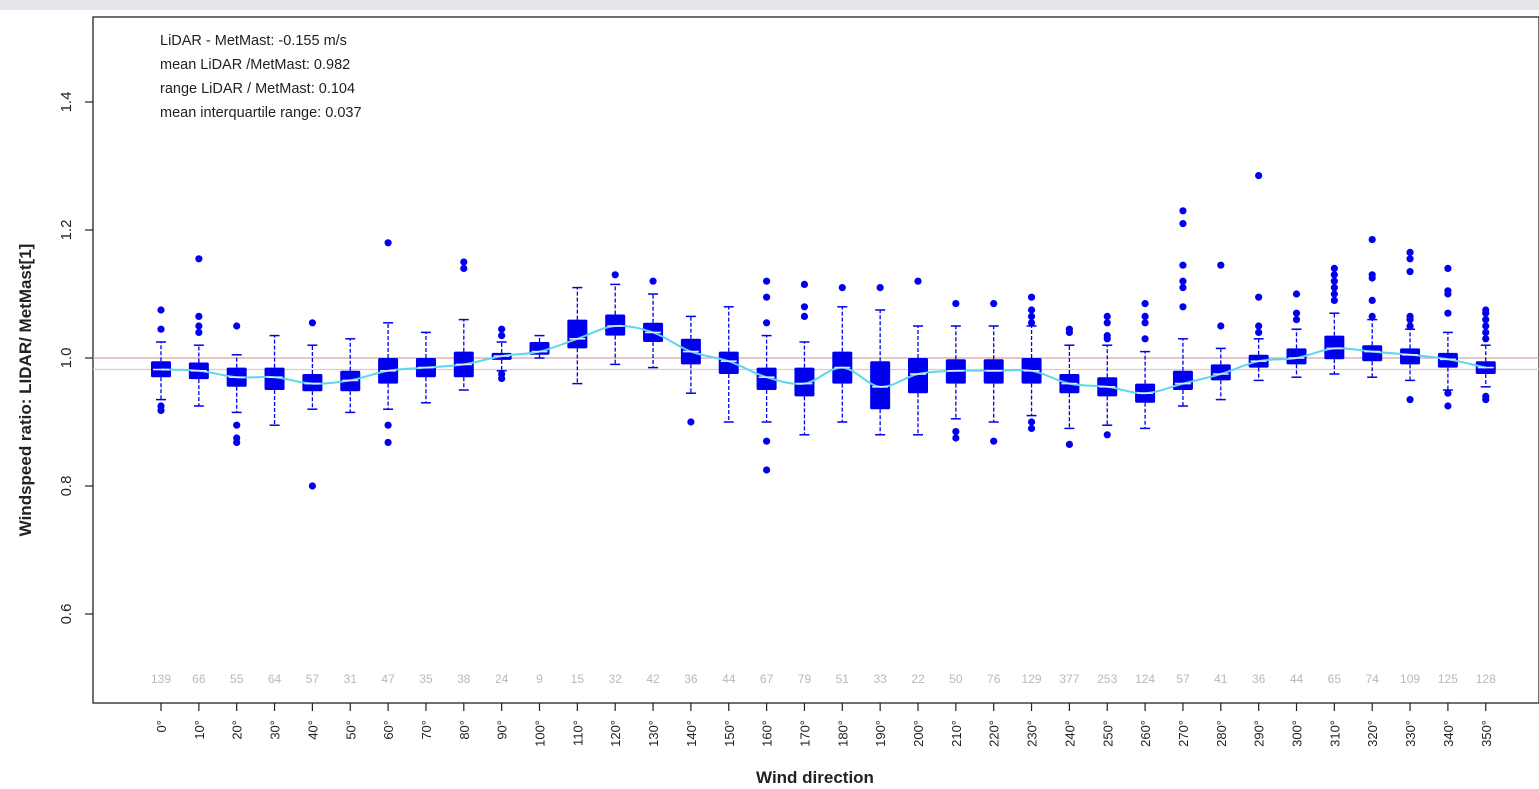  I want to click on x-tick-label: 240°, so click(1069, 733).